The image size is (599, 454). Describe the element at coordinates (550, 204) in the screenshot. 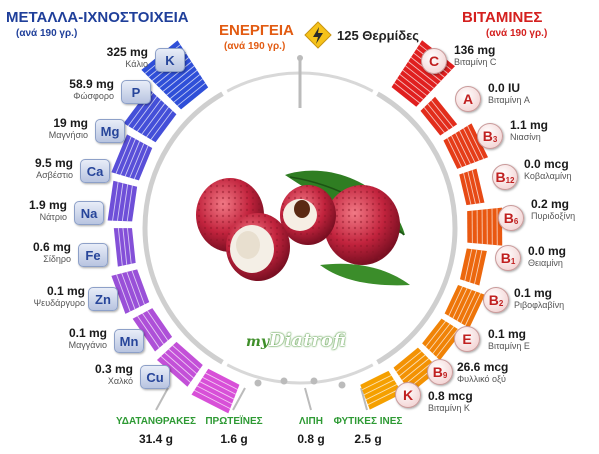

I see `vitamin-value: 0.2 mg` at that location.